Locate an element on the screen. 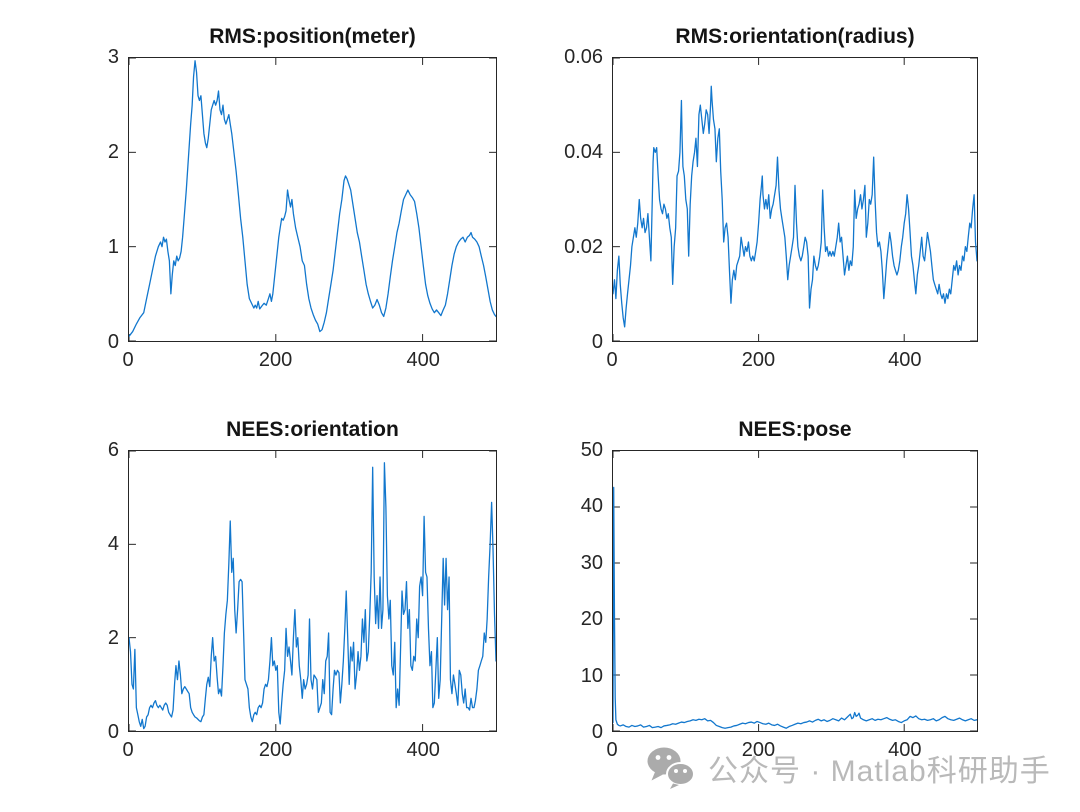  y-axis-tick-labels: 0 0.02 0.04 0.06 is located at coordinates (568, 199).